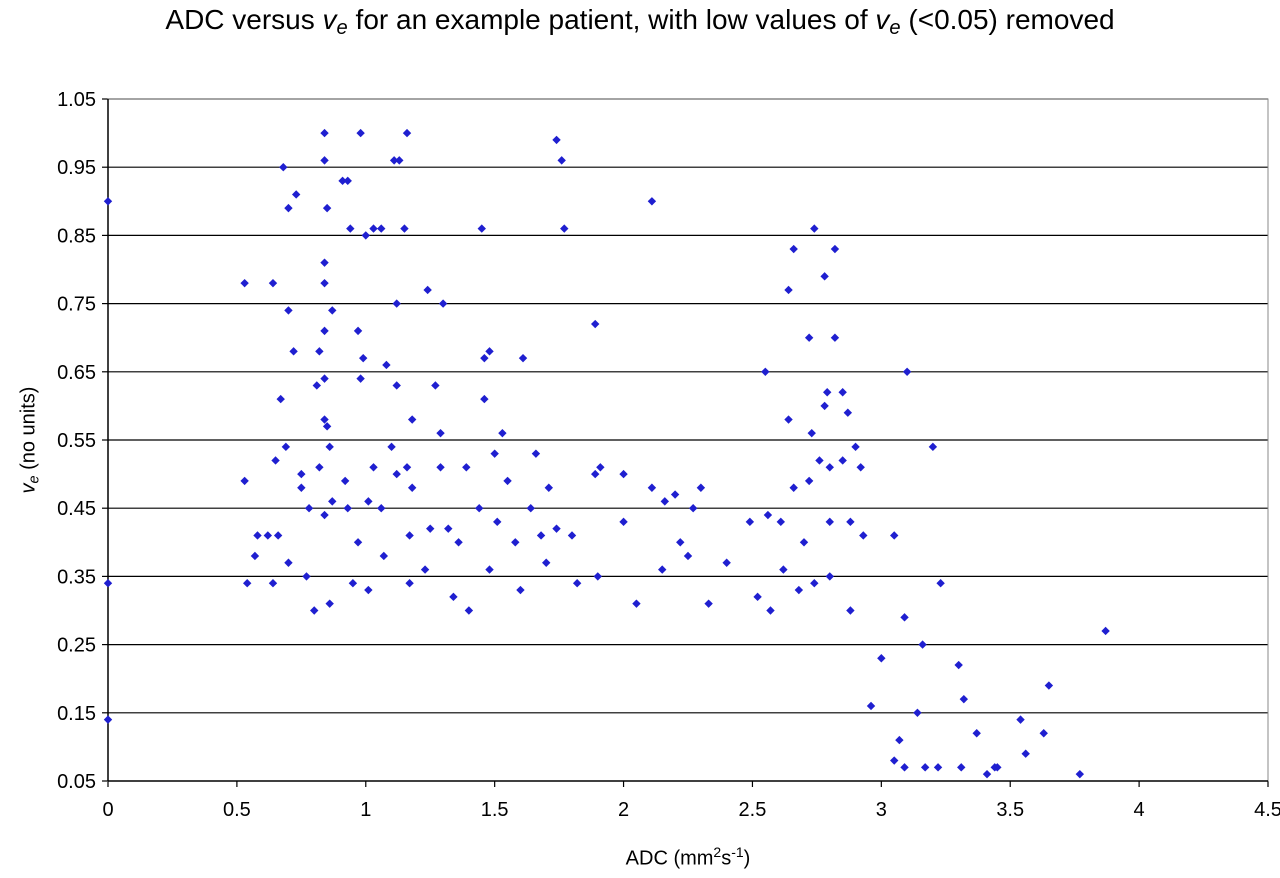 Image resolution: width=1280 pixels, height=878 pixels. I want to click on x-tick-label: 4, so click(1139, 810).